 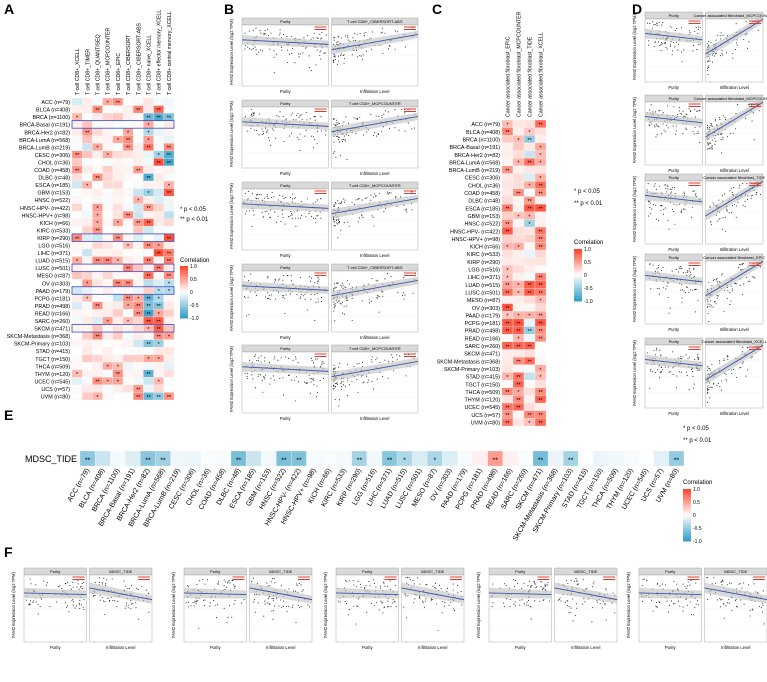 What do you see at coordinates (374, 255) in the screenshot?
I see `scatter-xlabel: Infiltration Level` at bounding box center [374, 255].